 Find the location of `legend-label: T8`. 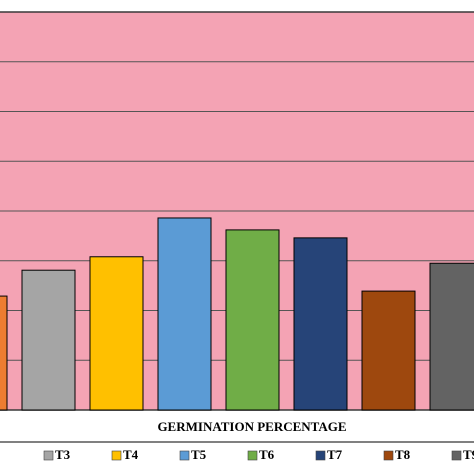

legend-label: T8 is located at coordinates (403, 454).